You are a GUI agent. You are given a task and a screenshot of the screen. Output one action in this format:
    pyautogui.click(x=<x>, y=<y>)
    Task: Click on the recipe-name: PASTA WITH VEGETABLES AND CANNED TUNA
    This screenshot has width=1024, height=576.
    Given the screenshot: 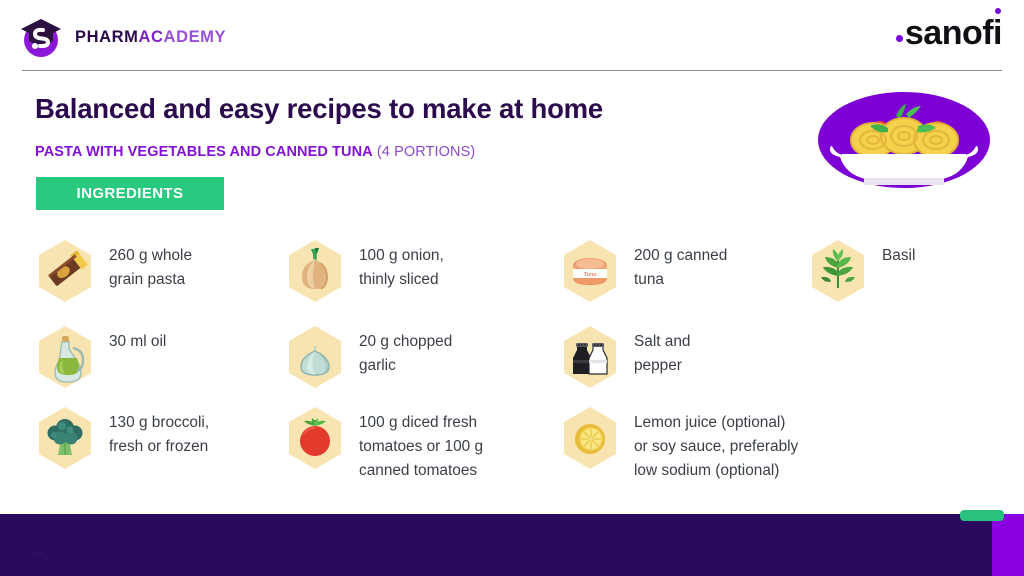 What is the action you would take?
    pyautogui.click(x=204, y=152)
    